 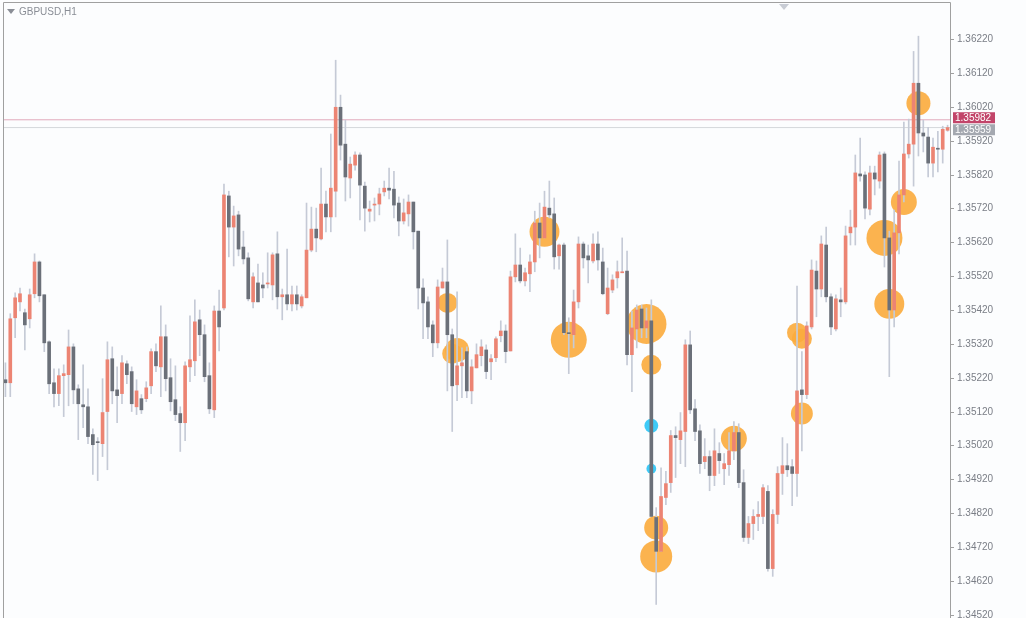 What do you see at coordinates (975, 547) in the screenshot?
I see `y-tick-label: 1.34720` at bounding box center [975, 547].